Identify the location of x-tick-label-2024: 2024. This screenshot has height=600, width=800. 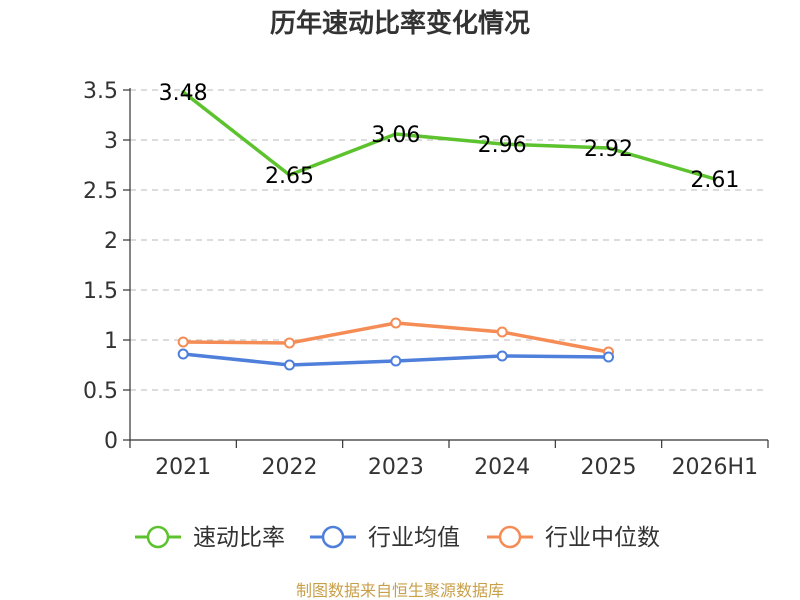
(502, 467).